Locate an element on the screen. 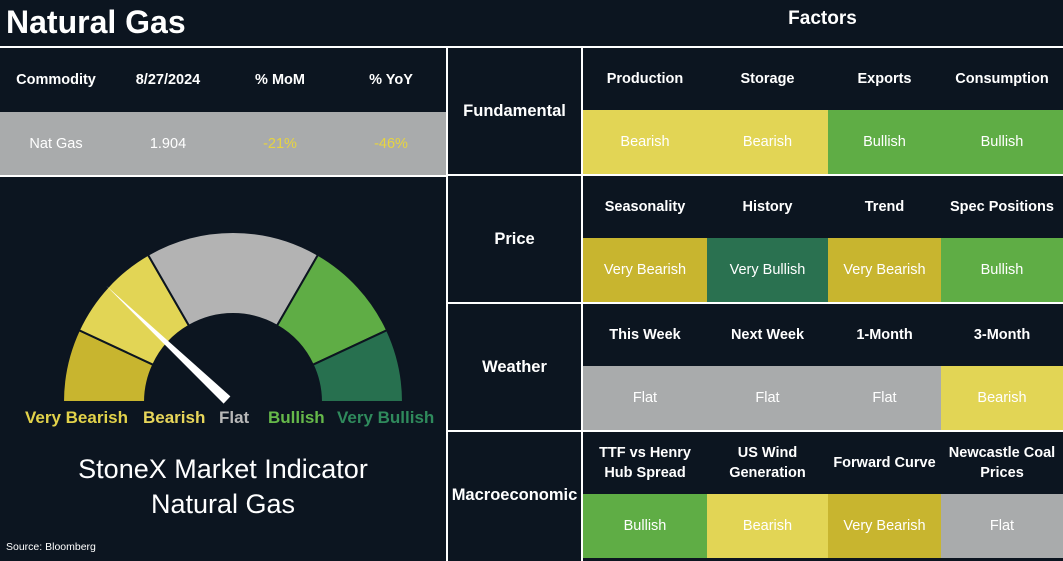  factor-label: Newcastle Coal Prices is located at coordinates (1002, 463).